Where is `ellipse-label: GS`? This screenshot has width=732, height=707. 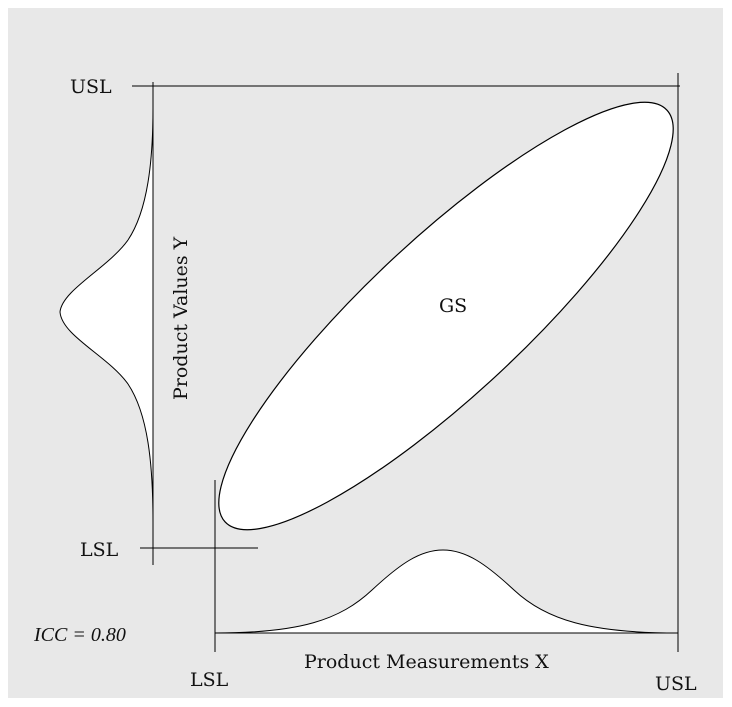
ellipse-label: GS is located at coordinates (453, 306).